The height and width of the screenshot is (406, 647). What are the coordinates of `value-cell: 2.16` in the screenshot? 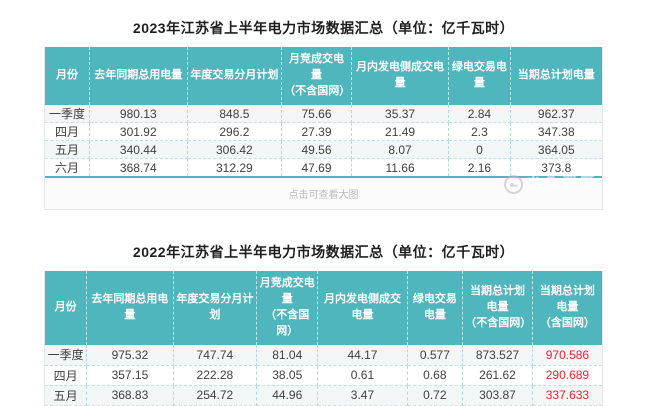 It's located at (479, 168).